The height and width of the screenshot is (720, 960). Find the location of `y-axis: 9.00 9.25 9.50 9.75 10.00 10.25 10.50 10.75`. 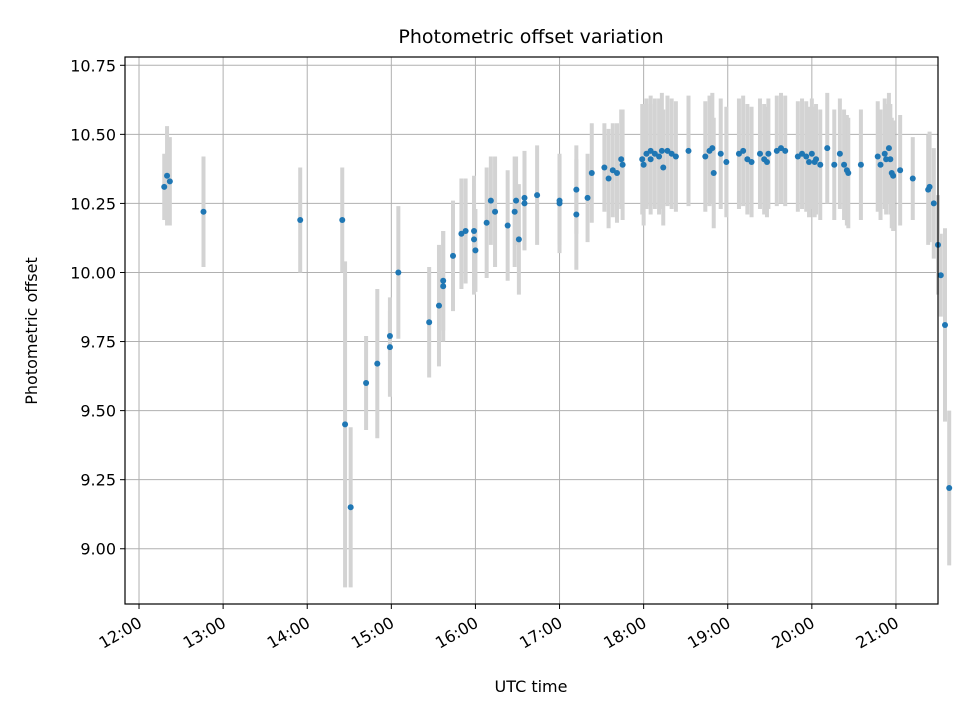

y-axis: 9.00 9.25 9.50 9.75 10.00 10.25 10.50 10.75 is located at coordinates (97, 307).